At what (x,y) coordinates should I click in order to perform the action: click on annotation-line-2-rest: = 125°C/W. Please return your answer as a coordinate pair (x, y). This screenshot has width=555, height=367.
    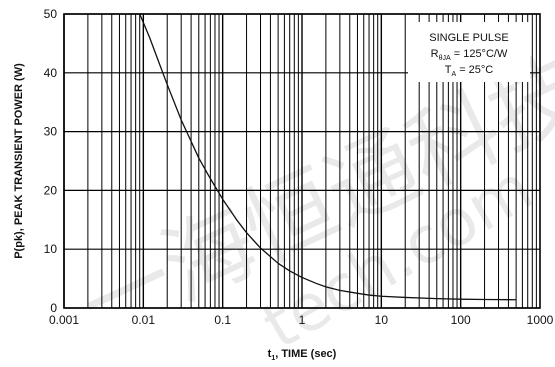
    Looking at the image, I should click on (479, 54).